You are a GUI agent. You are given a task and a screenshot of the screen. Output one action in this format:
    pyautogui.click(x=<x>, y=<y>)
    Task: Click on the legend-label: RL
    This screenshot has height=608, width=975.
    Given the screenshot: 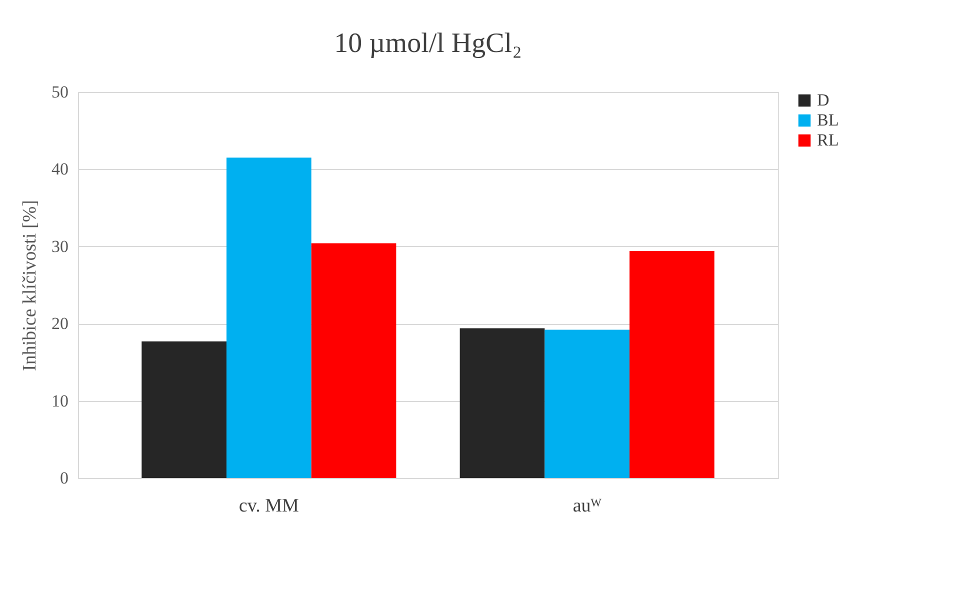 What is the action you would take?
    pyautogui.click(x=828, y=140)
    